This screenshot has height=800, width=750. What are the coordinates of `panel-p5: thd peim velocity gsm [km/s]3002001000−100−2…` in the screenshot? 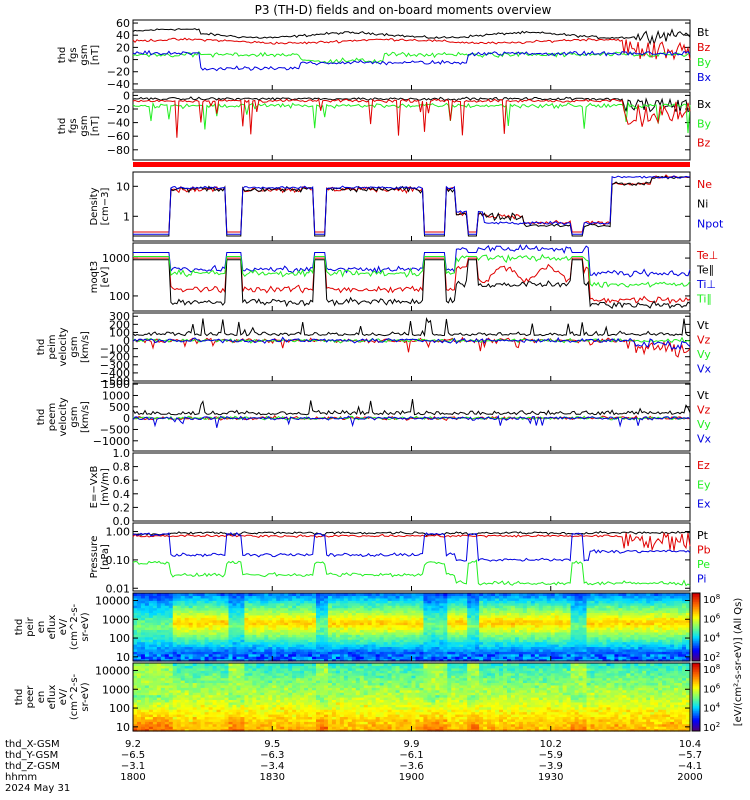 It's located at (374, 349).